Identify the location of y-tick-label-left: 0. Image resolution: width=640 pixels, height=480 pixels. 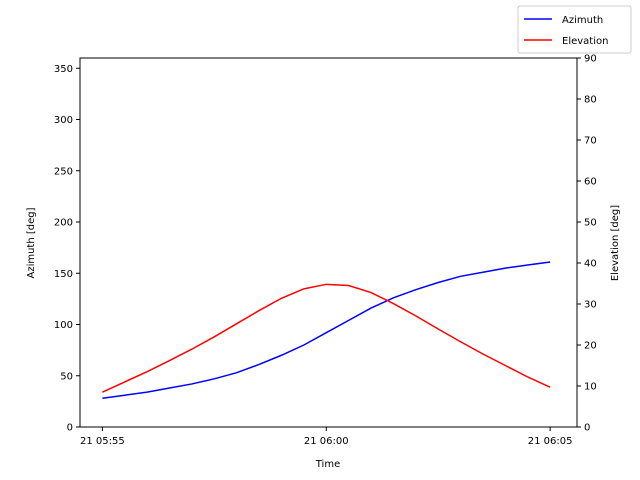
(70, 428).